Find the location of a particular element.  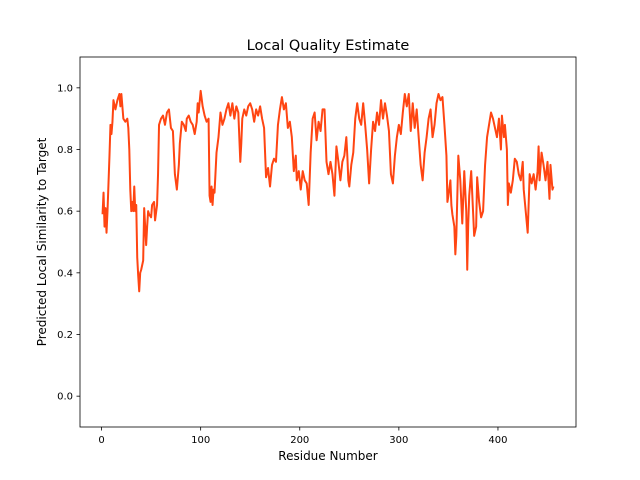

x-axis-label: Residue Number is located at coordinates (327, 456).